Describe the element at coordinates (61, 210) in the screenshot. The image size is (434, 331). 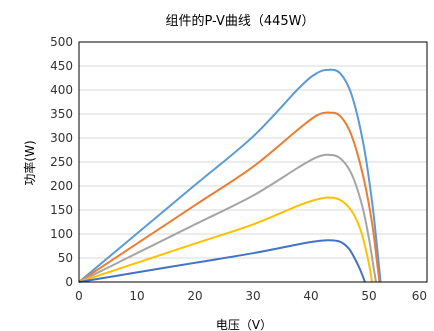
I see `y-tick-label: 150` at that location.